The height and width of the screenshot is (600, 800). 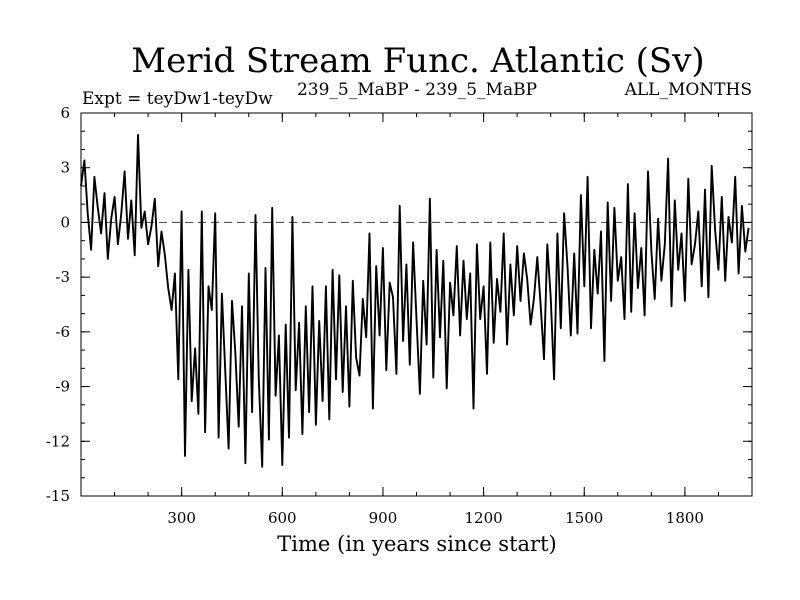 What do you see at coordinates (62, 332) in the screenshot?
I see `y-tick-label: -6` at bounding box center [62, 332].